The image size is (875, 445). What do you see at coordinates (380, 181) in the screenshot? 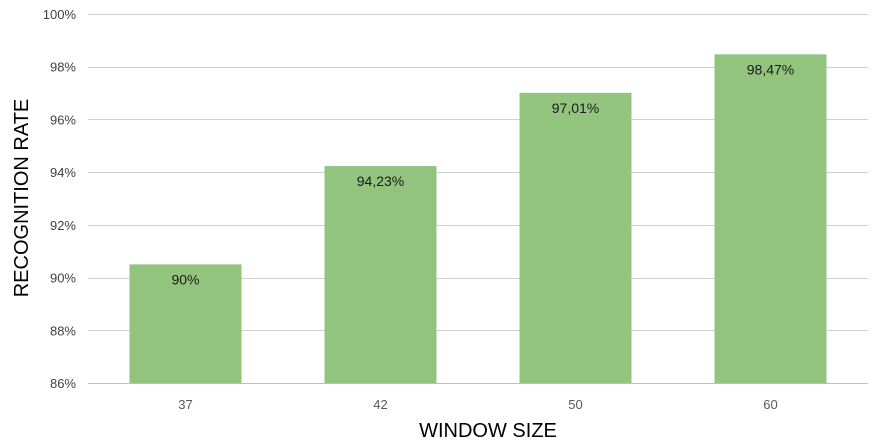
I see `data-label: 94,23%` at bounding box center [380, 181].